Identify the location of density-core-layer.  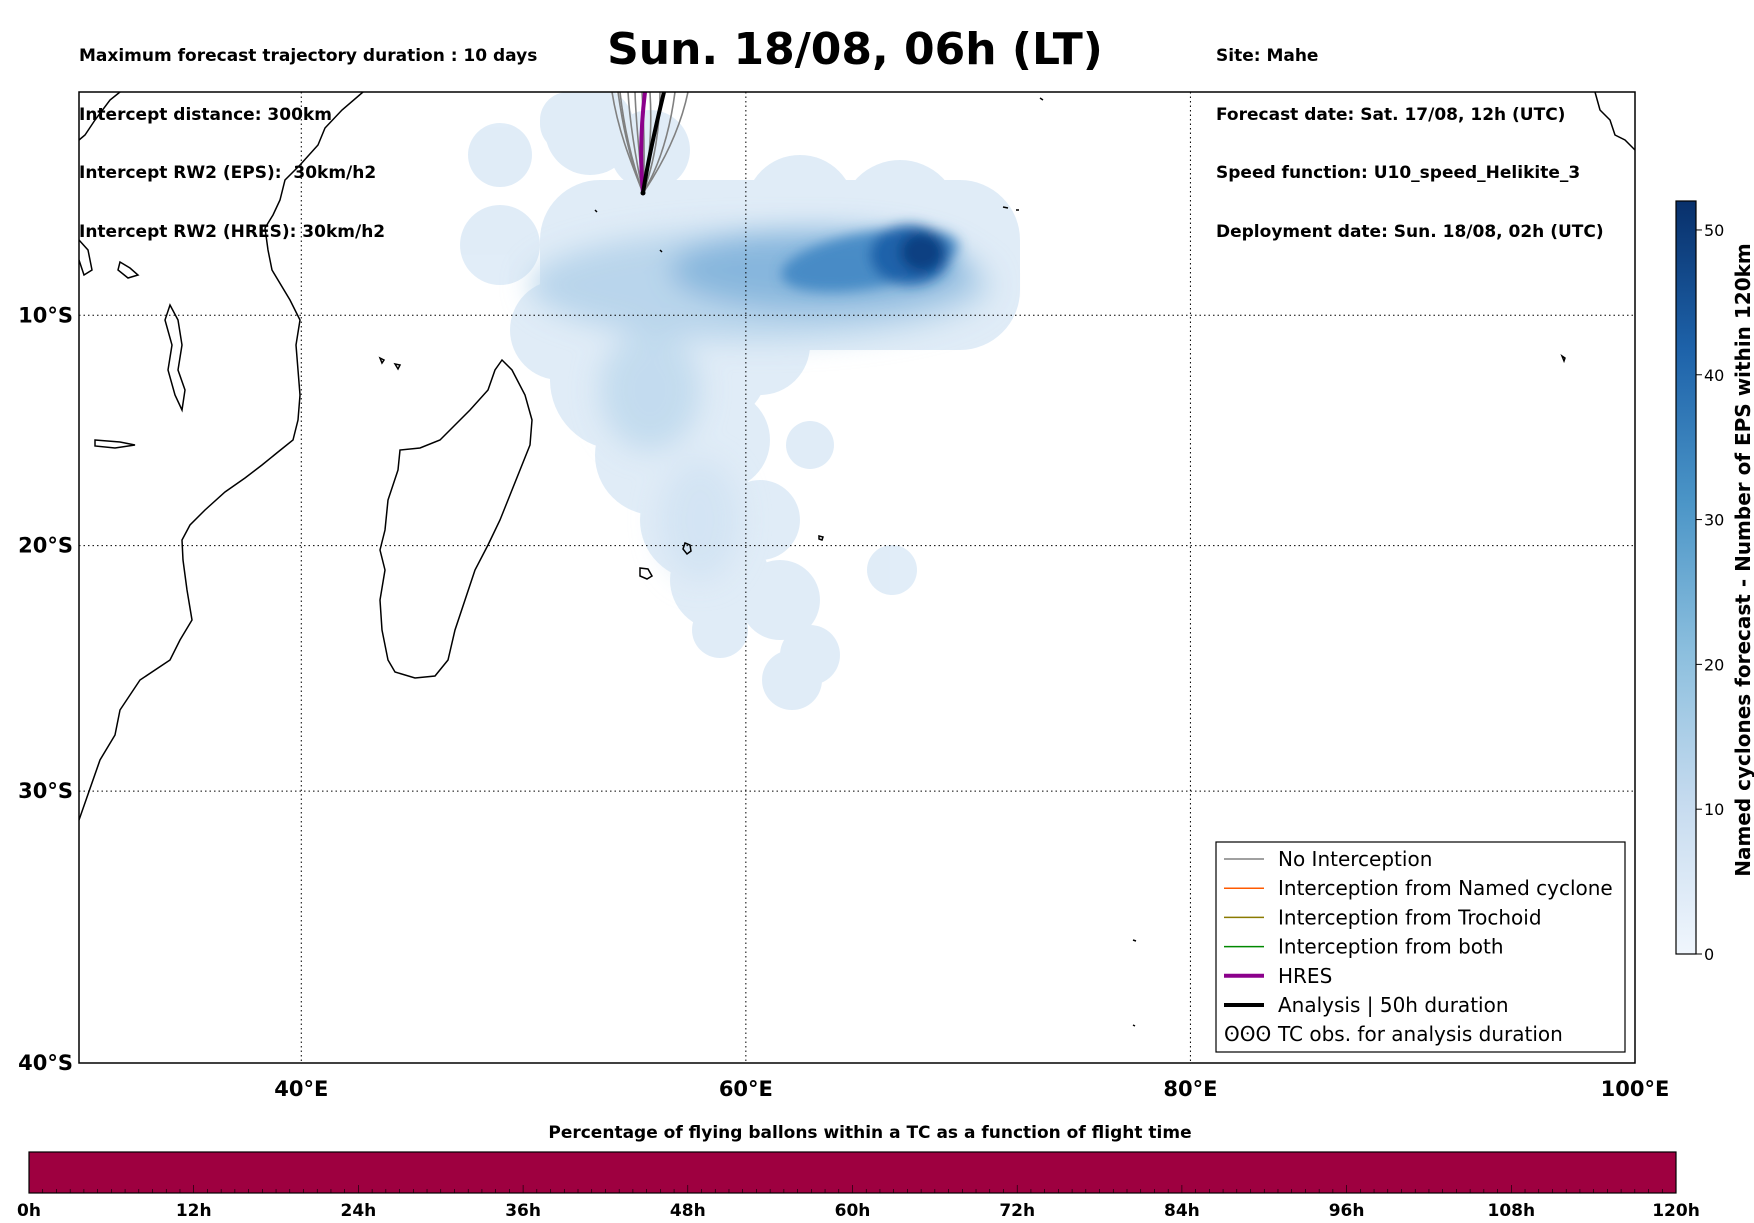
(870, 258).